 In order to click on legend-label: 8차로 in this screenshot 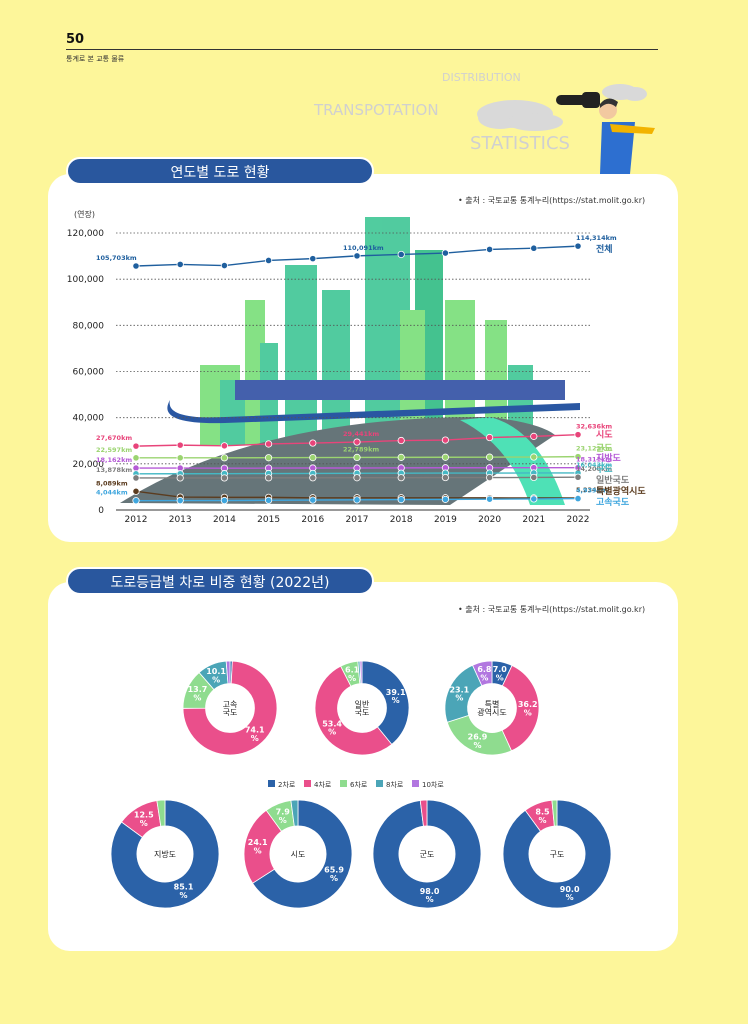, I will do `click(395, 784)`.